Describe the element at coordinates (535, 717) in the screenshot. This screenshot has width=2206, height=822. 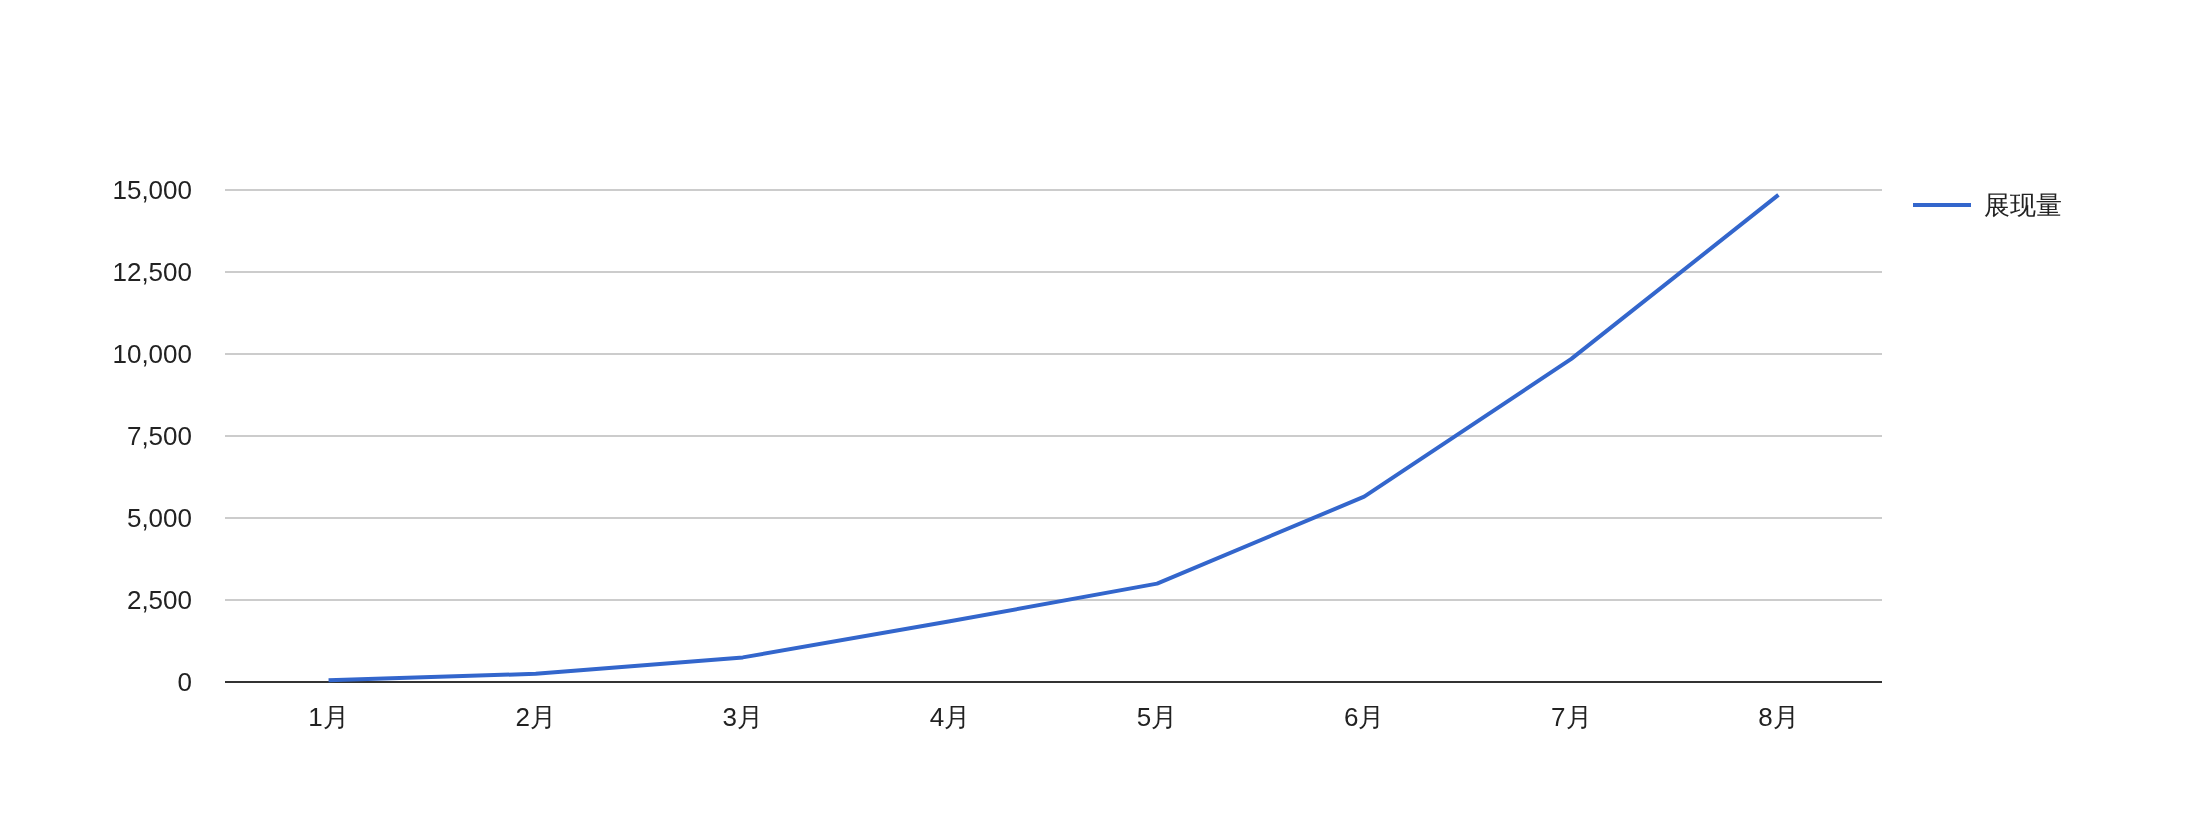
I see `x-tick-label: 2月` at that location.